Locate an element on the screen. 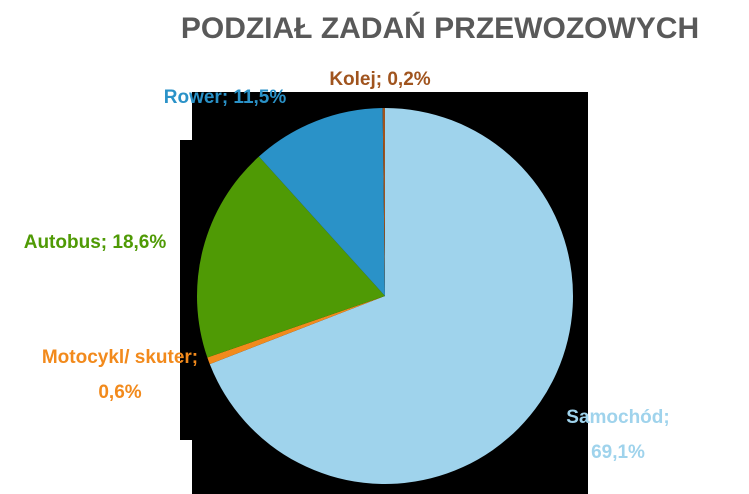  data-label: Autobus; 18,6% is located at coordinates (95, 242).